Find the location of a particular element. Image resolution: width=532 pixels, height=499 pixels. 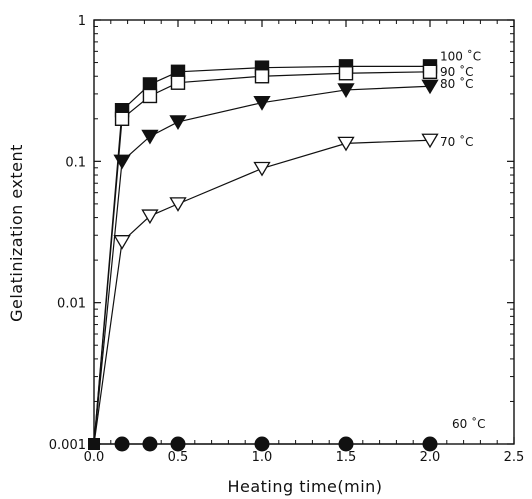

x-tick-label: 1.5 is located at coordinates (346, 457).